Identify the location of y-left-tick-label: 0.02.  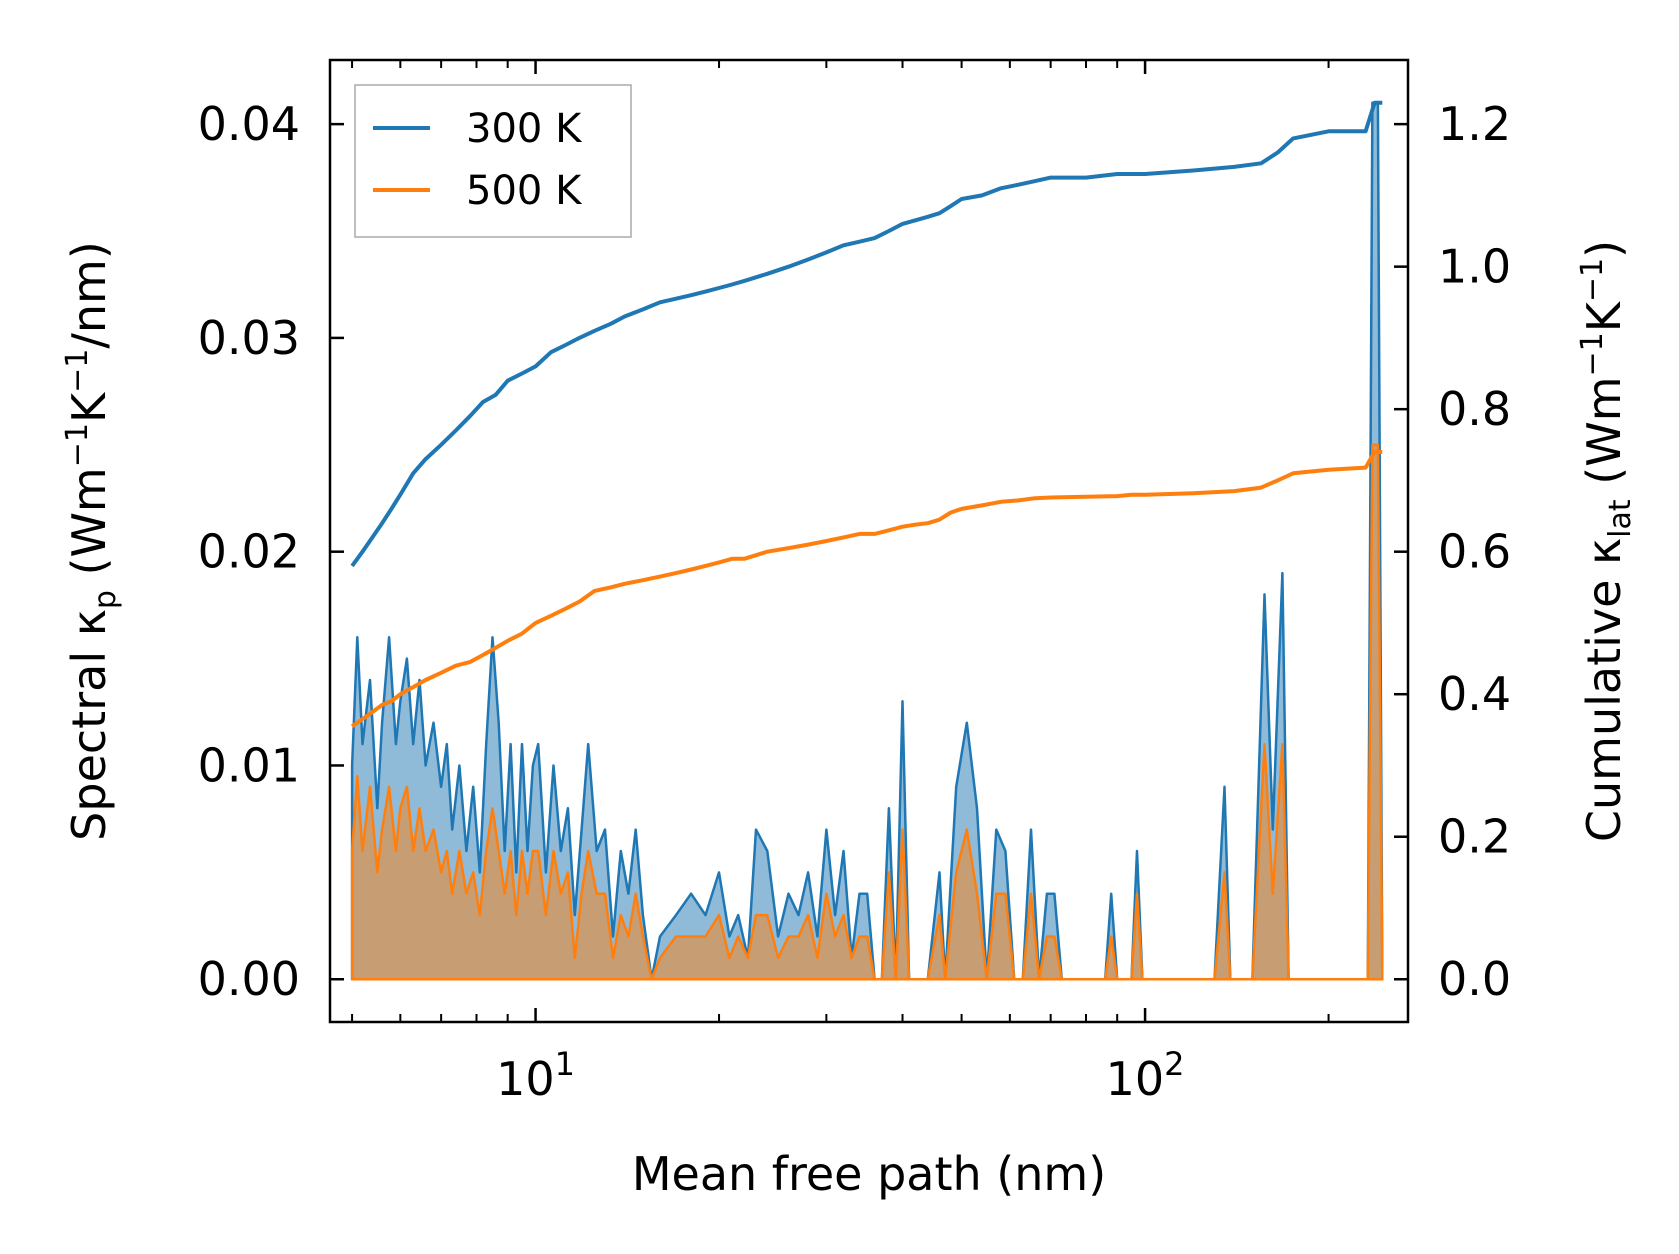
(249, 552).